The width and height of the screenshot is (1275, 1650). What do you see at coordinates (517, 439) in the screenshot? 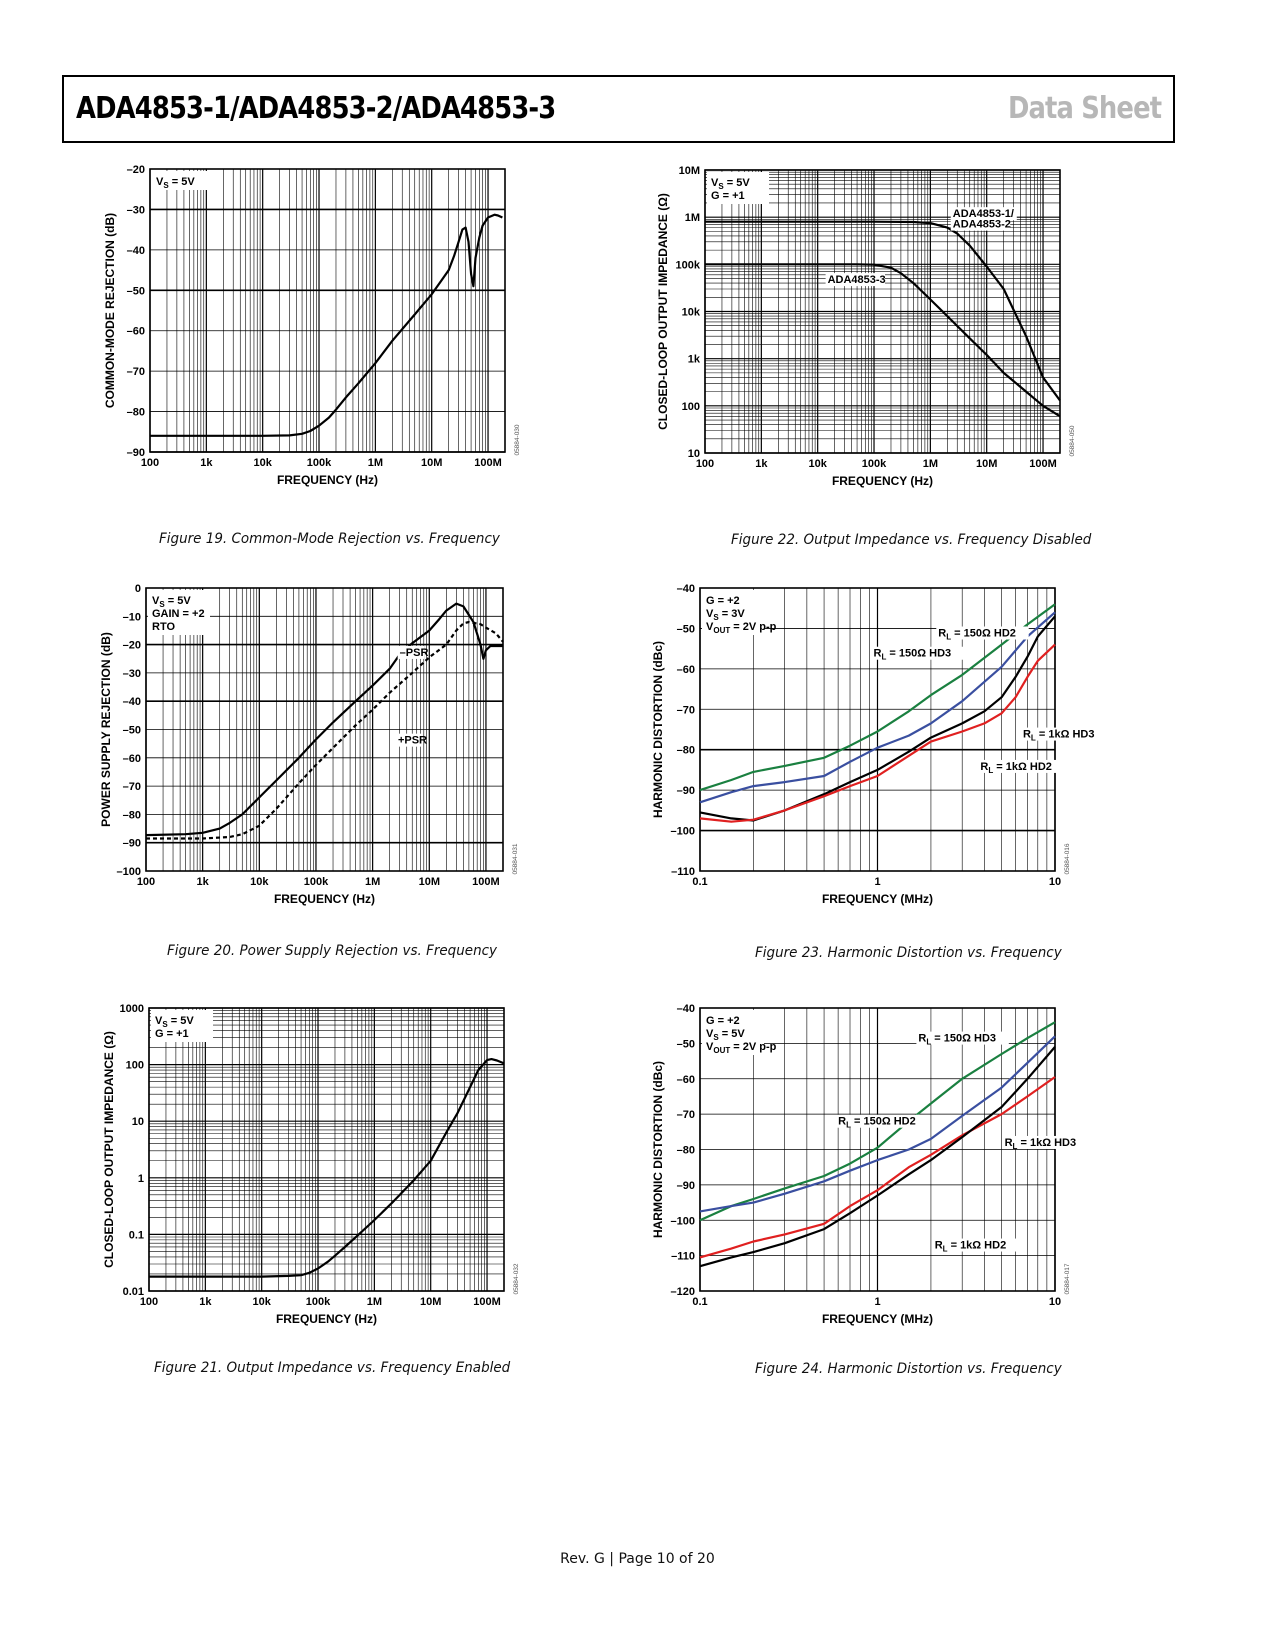
I see `figure-code: 05884-030` at bounding box center [517, 439].